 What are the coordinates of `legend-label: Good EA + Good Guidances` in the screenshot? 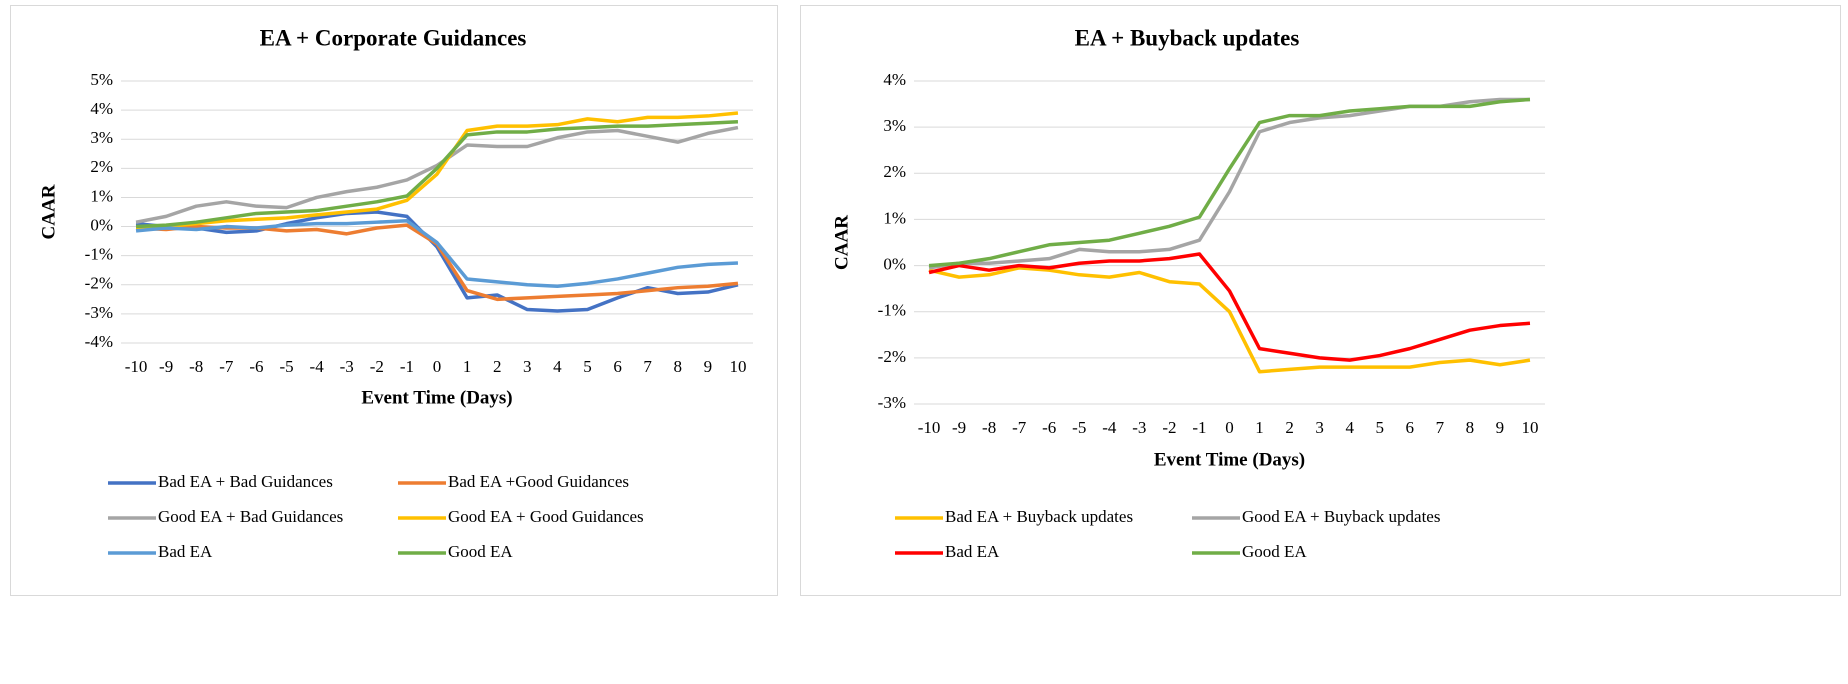 It's located at (546, 516).